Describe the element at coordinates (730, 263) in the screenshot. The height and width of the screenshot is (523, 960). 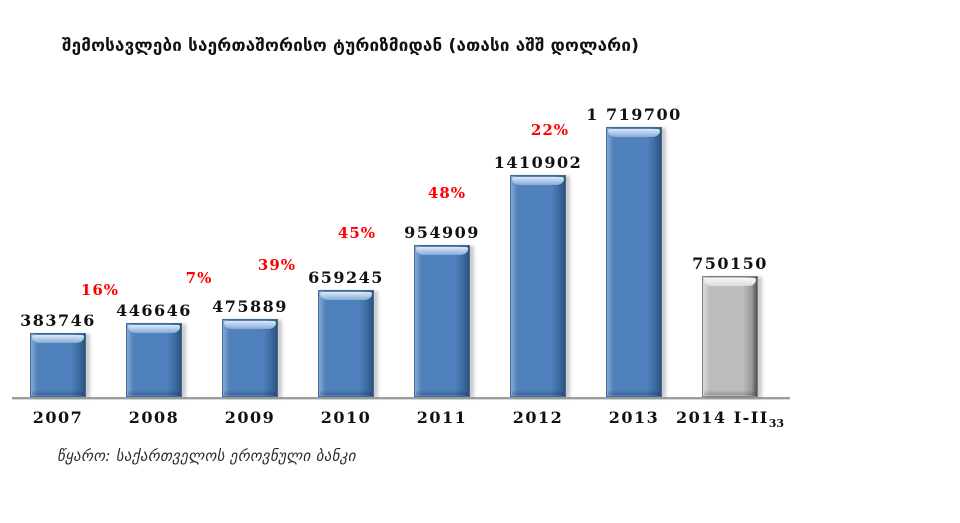
I see `bar-value-label-2014-I-II: 750150` at that location.